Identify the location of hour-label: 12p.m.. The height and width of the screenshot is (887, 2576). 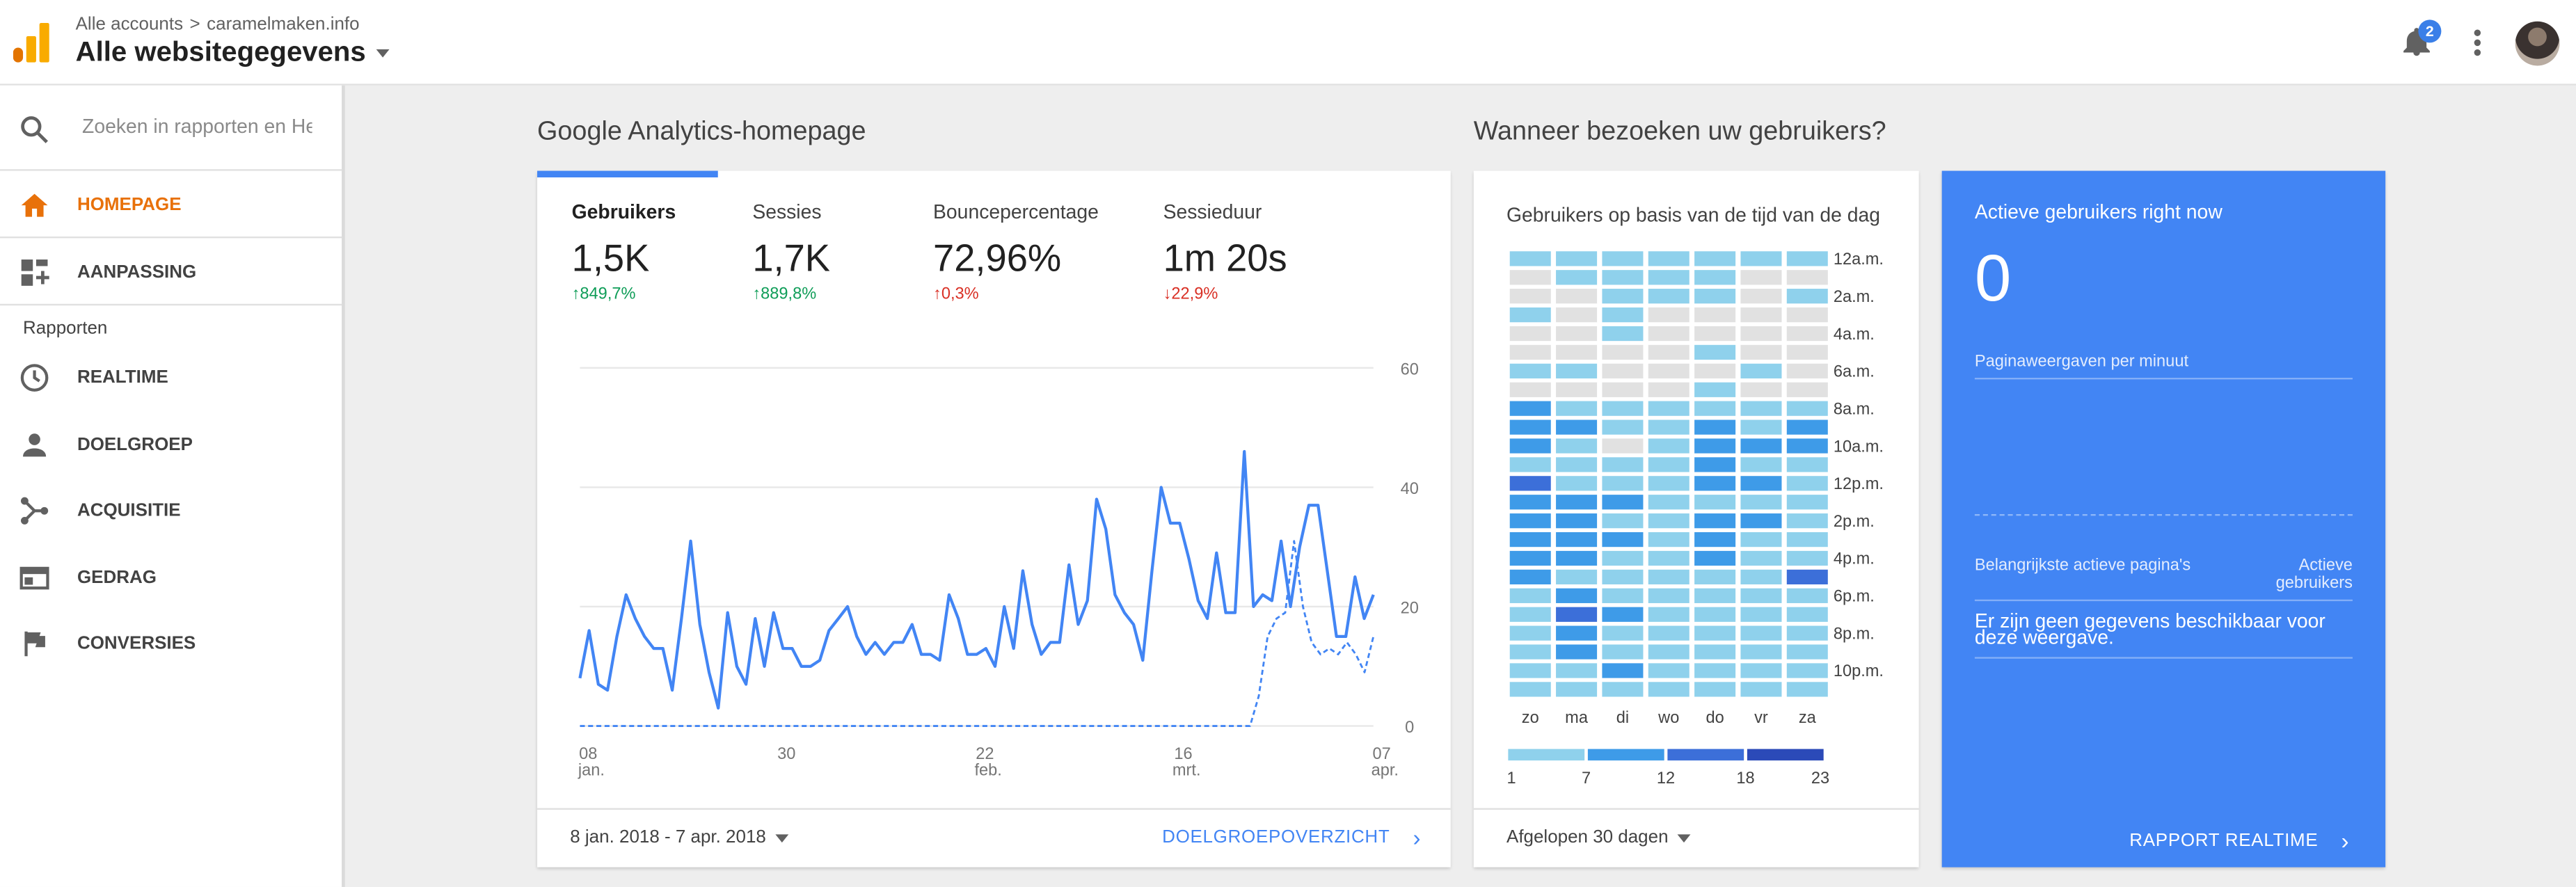
(1859, 484).